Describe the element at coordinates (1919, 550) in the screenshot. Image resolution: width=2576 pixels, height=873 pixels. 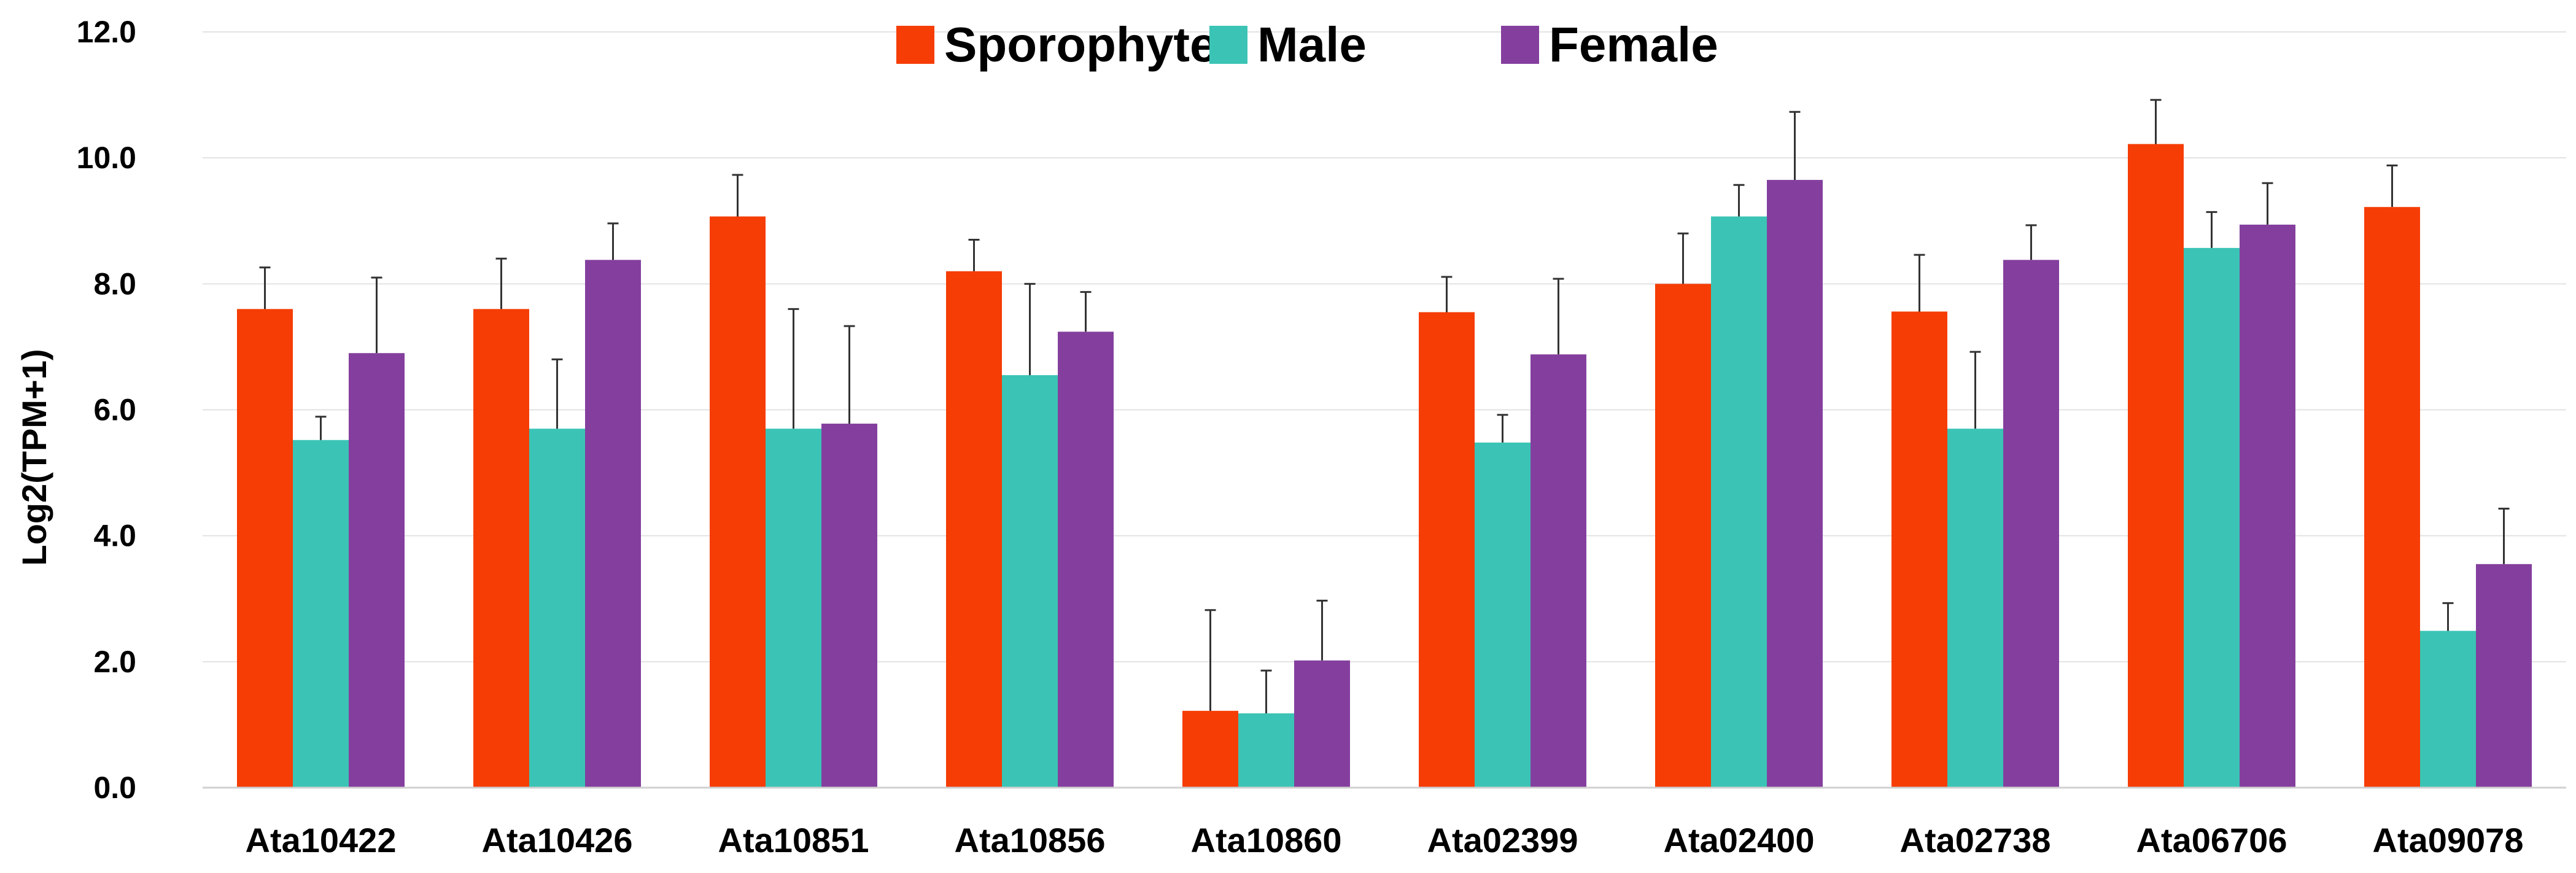
I see `bar-sporophyte-ata02738` at that location.